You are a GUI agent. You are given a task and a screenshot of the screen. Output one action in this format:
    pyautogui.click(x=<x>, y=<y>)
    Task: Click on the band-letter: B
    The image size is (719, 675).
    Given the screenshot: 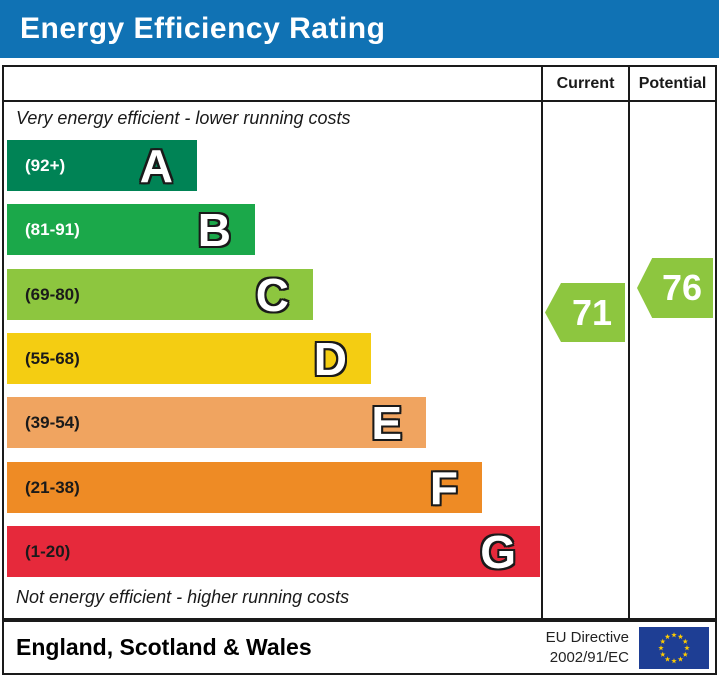 What is the action you would take?
    pyautogui.click(x=214, y=229)
    